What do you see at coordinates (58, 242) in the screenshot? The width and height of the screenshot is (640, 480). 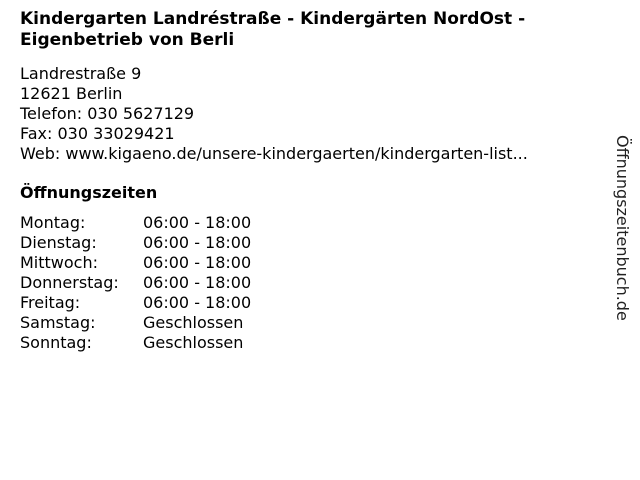 I see `day: Dienstag:` at bounding box center [58, 242].